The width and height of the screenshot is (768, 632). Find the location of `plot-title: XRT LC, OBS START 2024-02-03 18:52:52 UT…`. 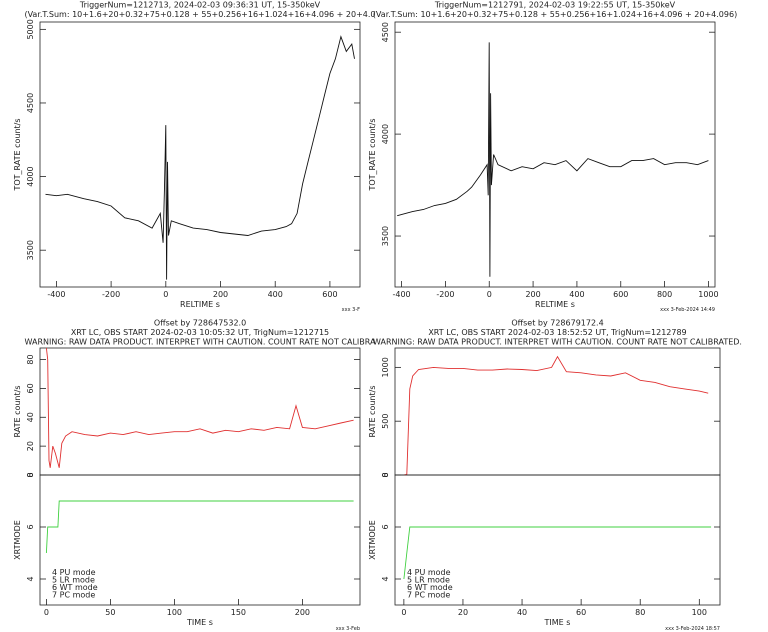

plot-title: XRT LC, OBS START 2024-02-03 18:52:52 UT… is located at coordinates (557, 332).